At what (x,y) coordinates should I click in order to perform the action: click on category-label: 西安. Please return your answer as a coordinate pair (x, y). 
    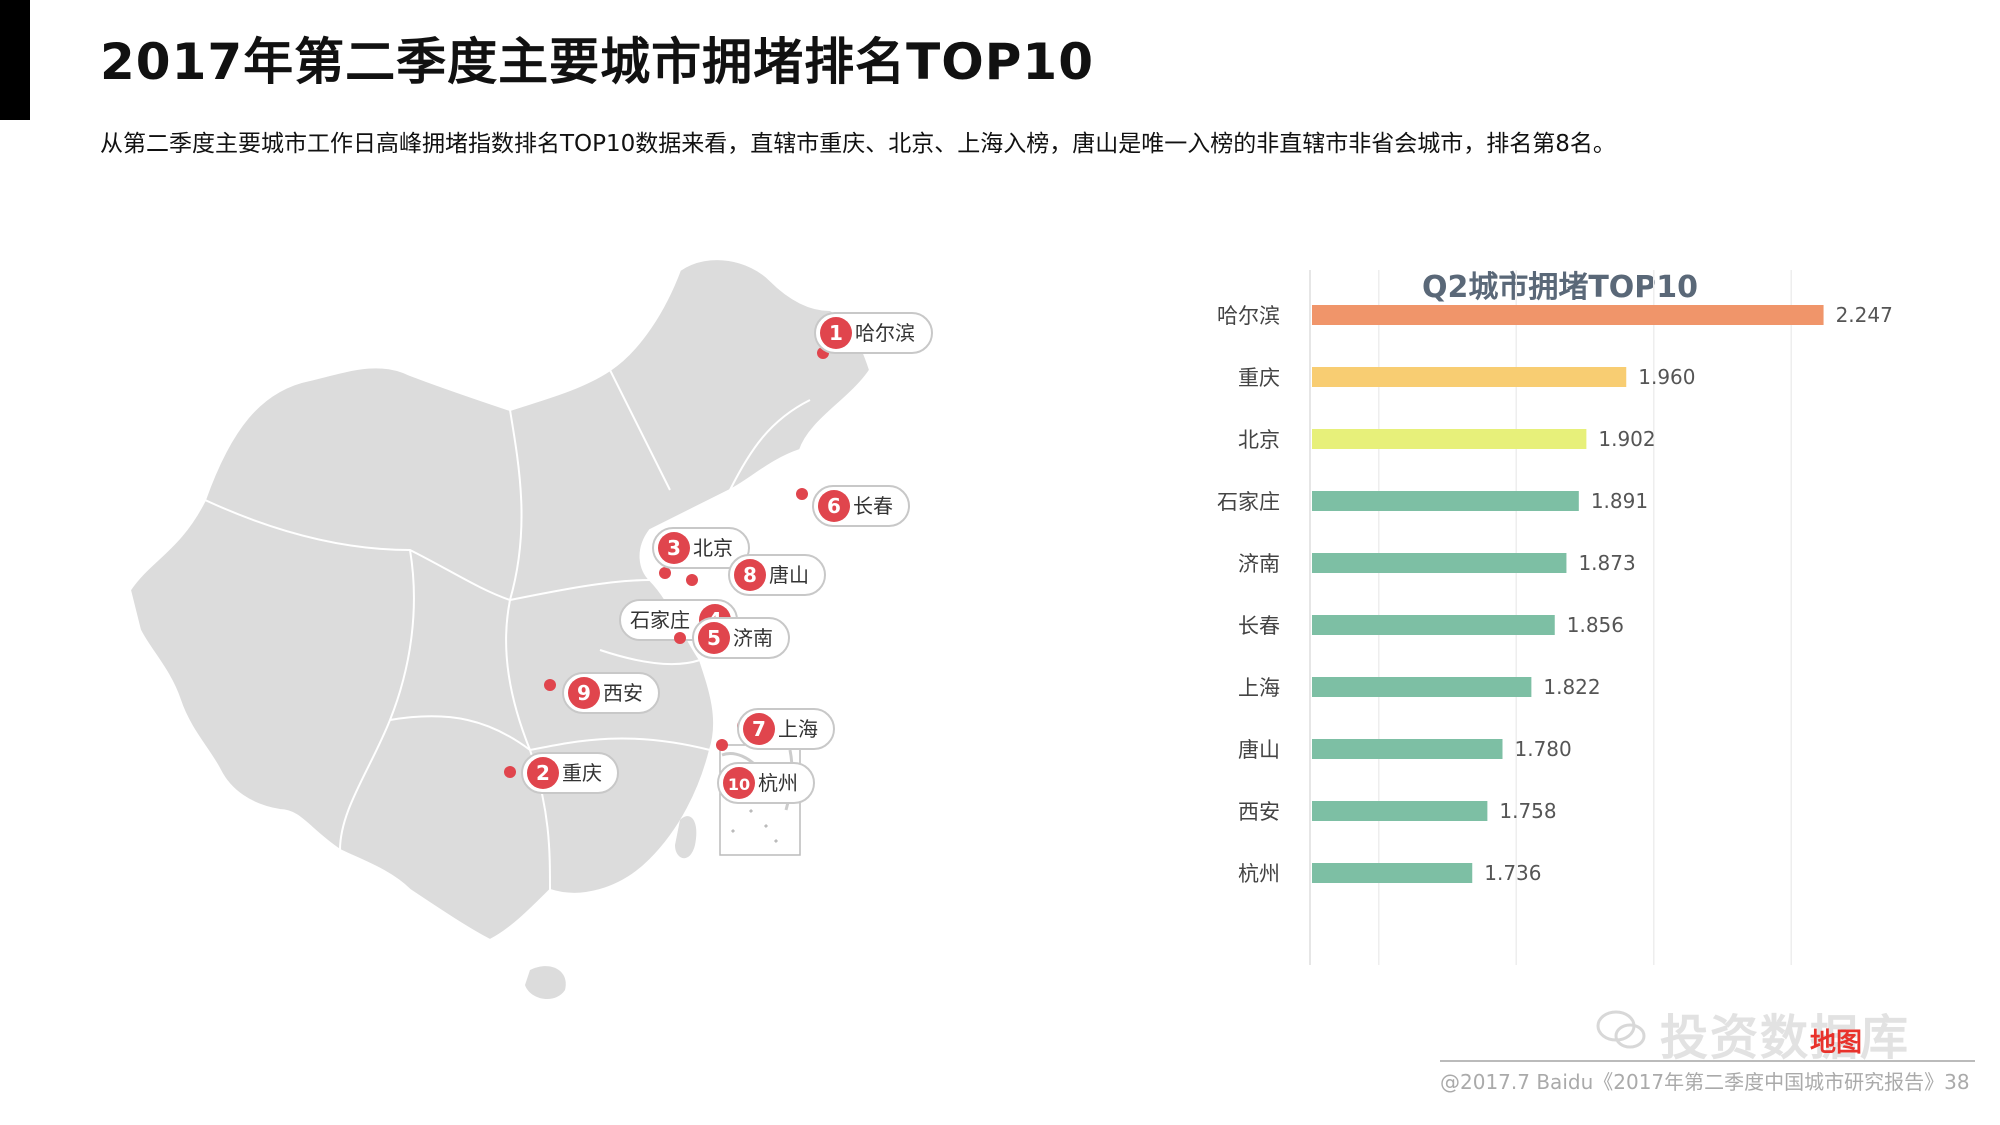
    Looking at the image, I should click on (1259, 812).